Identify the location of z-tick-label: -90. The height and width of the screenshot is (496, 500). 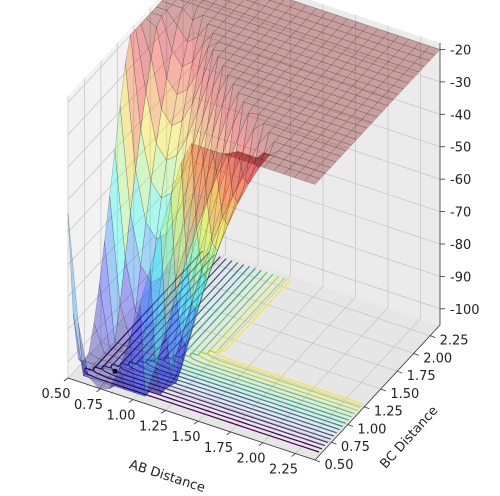
(460, 277).